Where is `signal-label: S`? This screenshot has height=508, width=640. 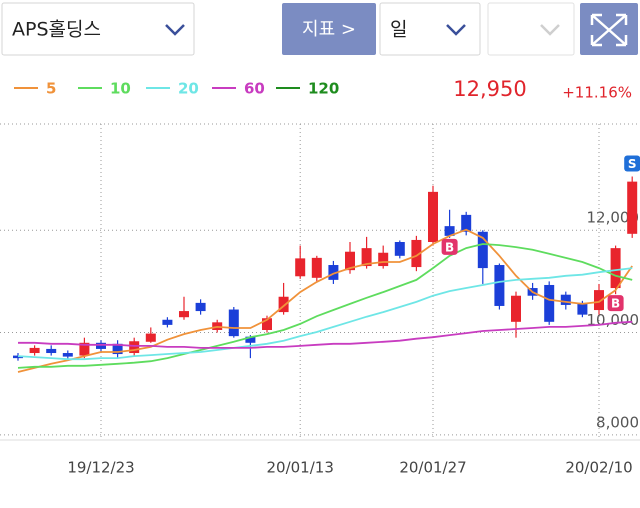
signal-label: S is located at coordinates (632, 164).